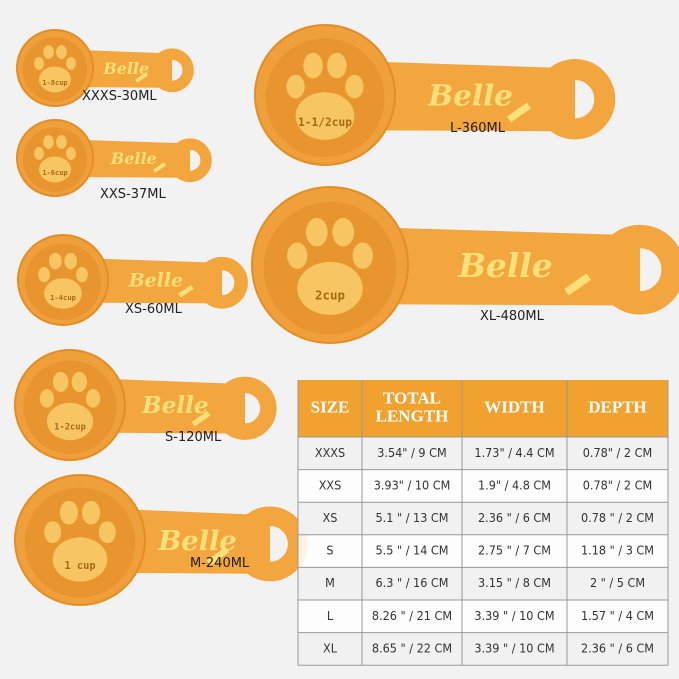 The width and height of the screenshot is (679, 679). What do you see at coordinates (412, 647) in the screenshot?
I see `table-cell: 8.65 " / 22 CM` at bounding box center [412, 647].